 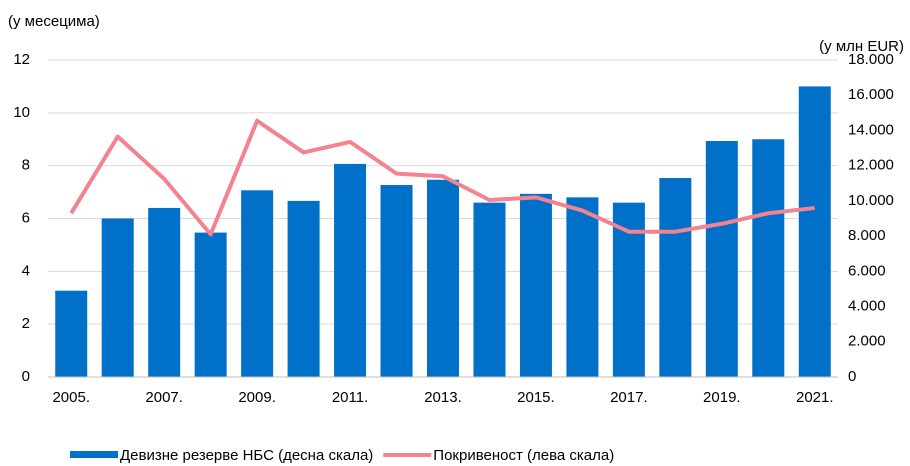 I want to click on legend-swatch, so click(x=94, y=454).